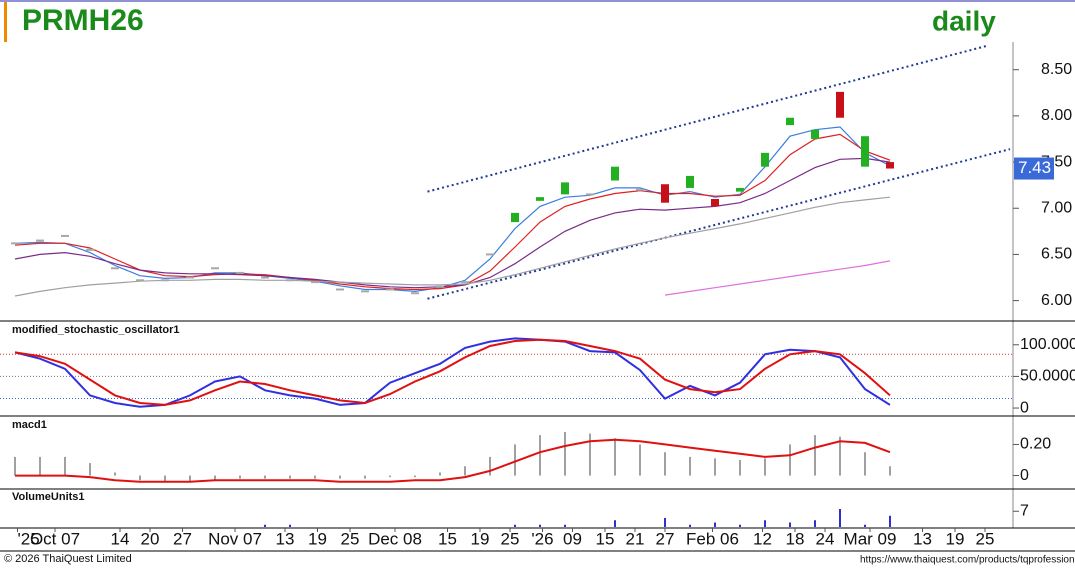  What do you see at coordinates (635, 538) in the screenshot?
I see `x-tick-label: 21` at bounding box center [635, 538].